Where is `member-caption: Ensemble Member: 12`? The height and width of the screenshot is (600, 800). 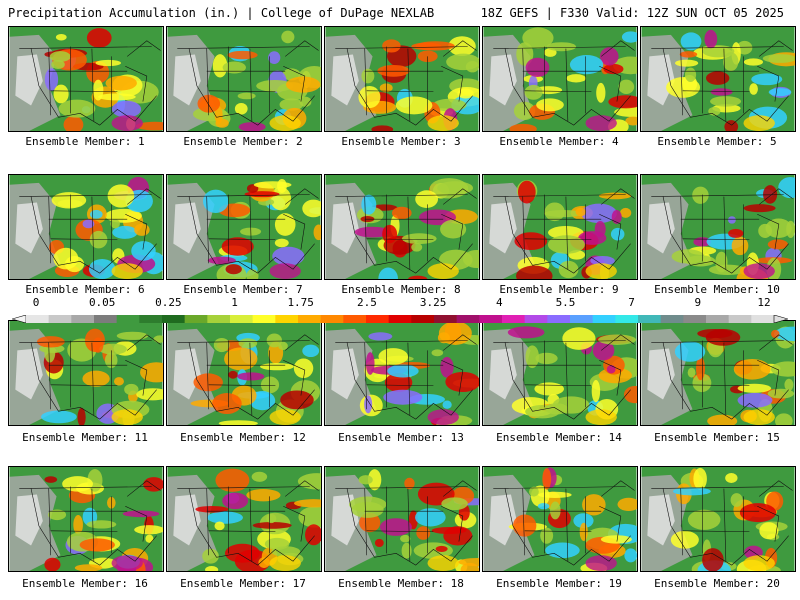 member-caption: Ensemble Member: 12 is located at coordinates (243, 437).